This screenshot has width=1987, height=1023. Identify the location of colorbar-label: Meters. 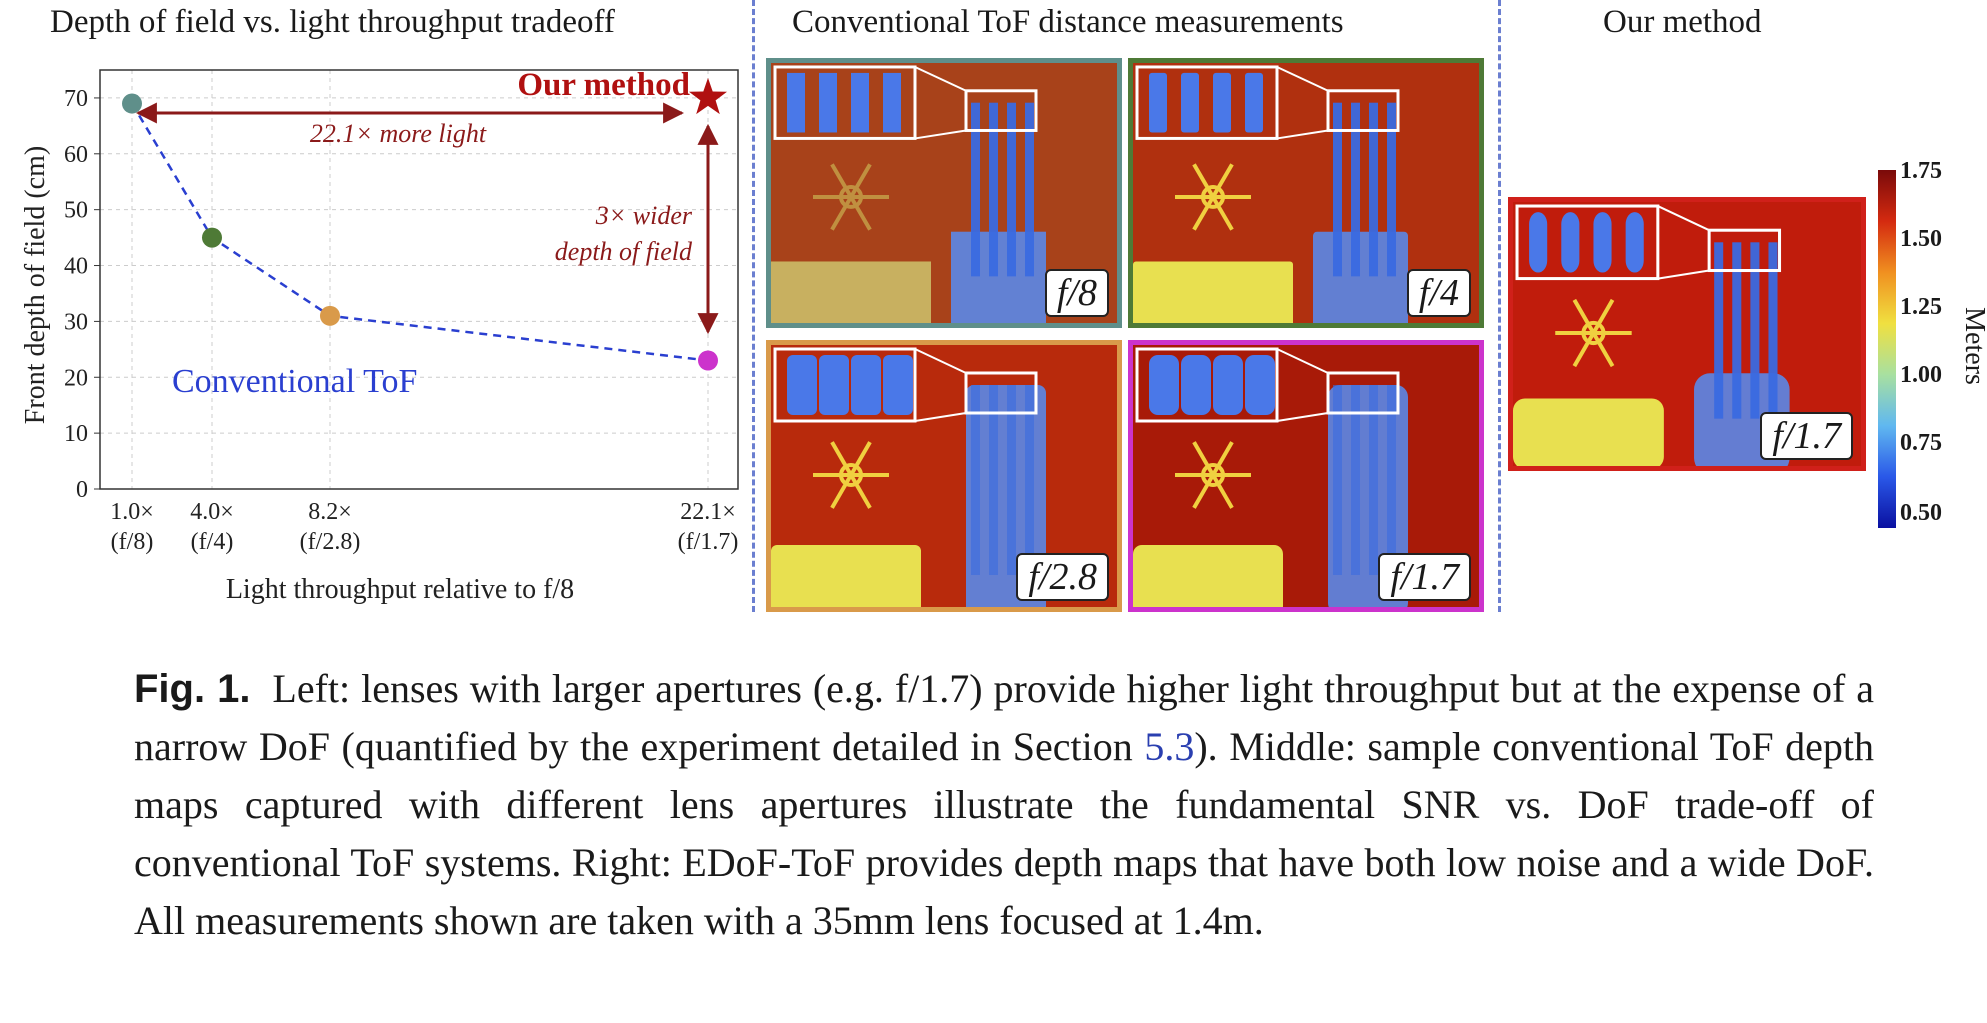
(1972, 346).